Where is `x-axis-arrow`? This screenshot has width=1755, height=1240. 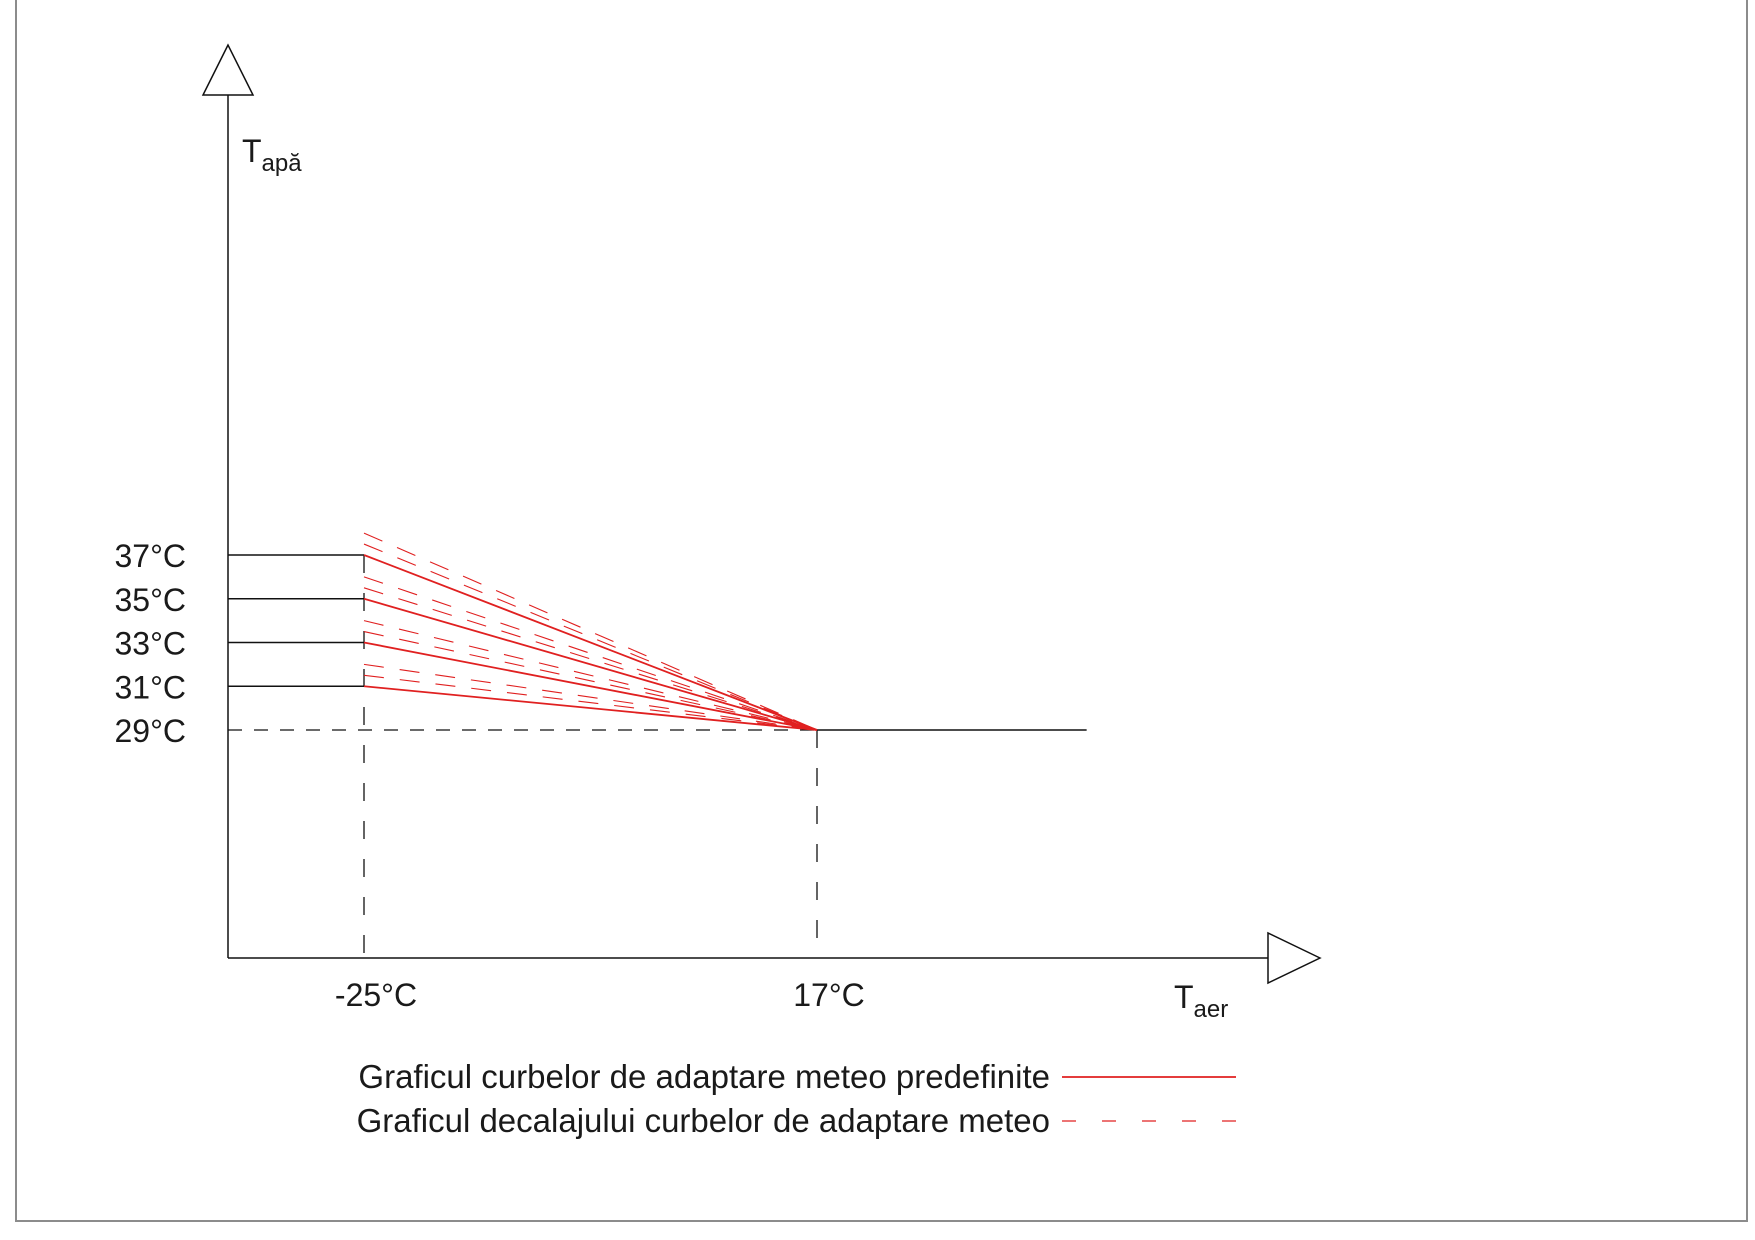 x-axis-arrow is located at coordinates (1294, 958).